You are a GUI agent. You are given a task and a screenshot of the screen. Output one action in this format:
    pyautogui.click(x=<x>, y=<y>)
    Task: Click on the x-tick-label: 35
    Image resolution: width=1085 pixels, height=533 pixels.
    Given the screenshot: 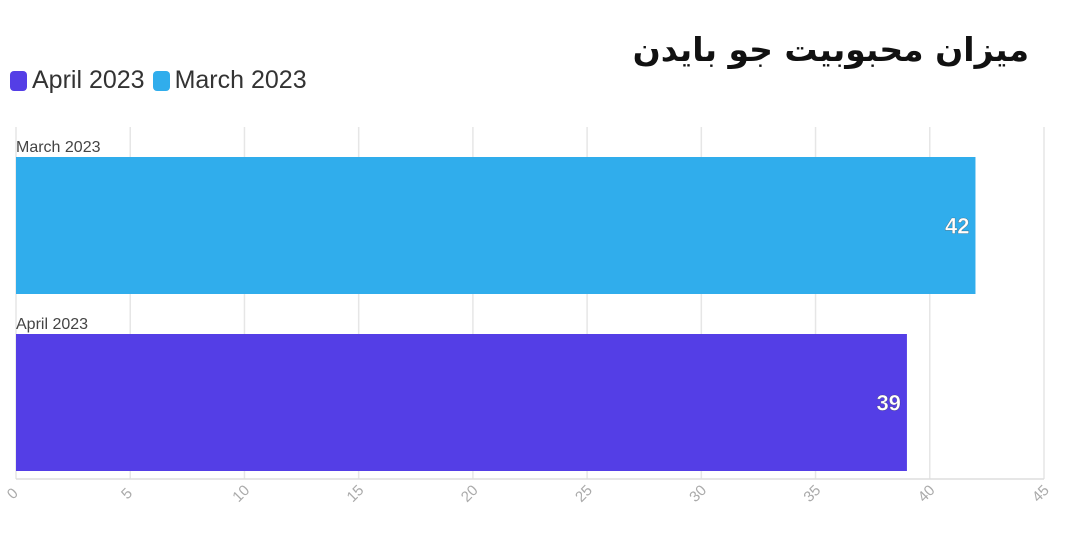 What is the action you would take?
    pyautogui.click(x=812, y=494)
    